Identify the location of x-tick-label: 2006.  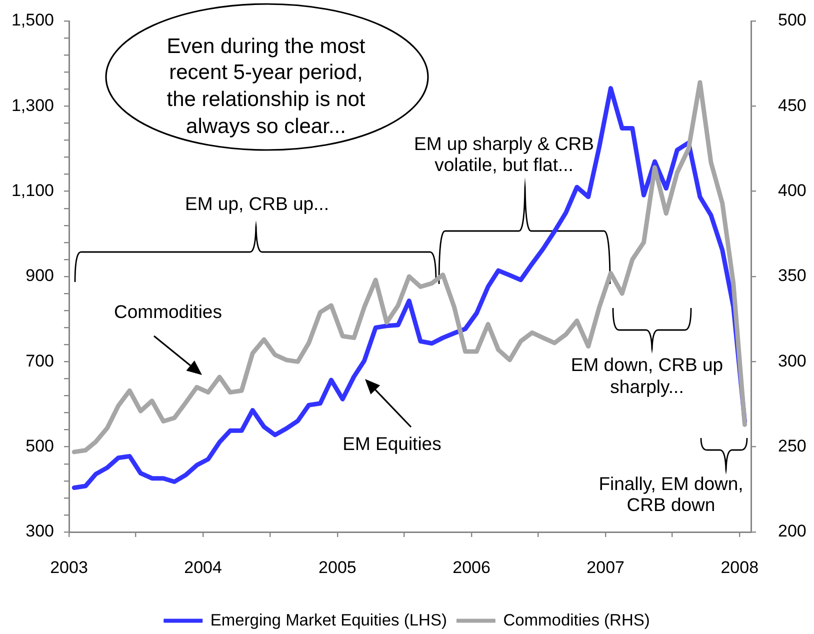
(471, 567).